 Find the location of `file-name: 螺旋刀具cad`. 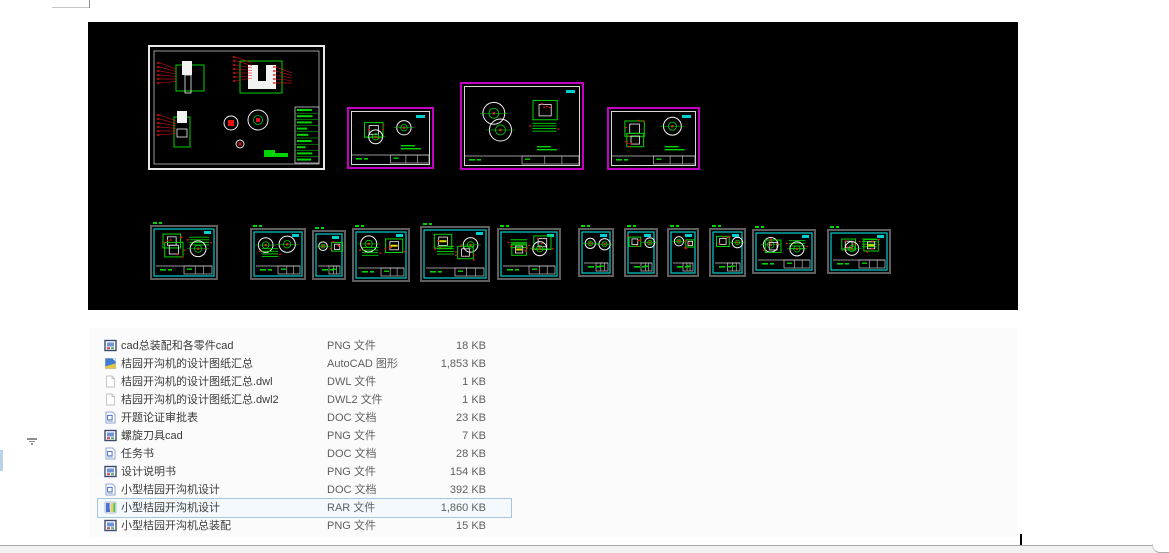

file-name: 螺旋刀具cad is located at coordinates (152, 436).